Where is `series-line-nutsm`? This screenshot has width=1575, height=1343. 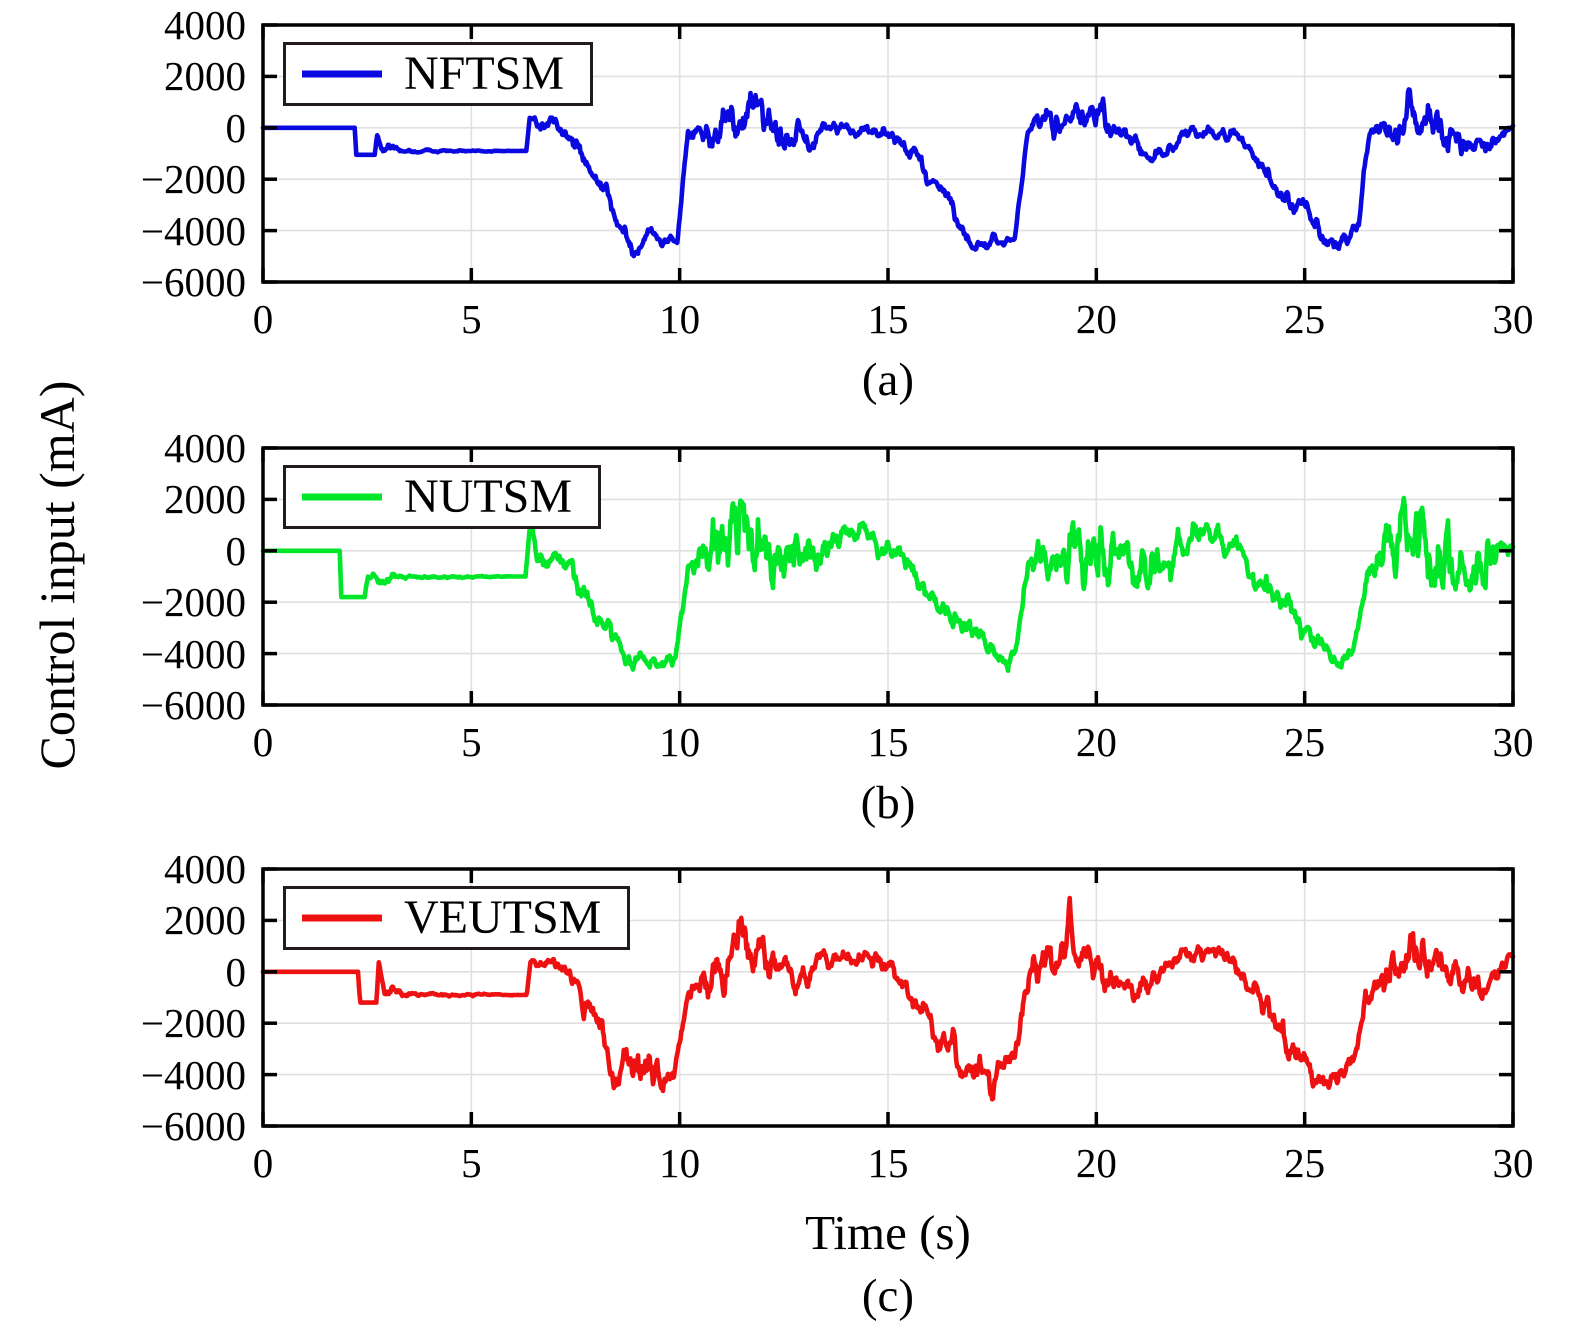
series-line-nutsm is located at coordinates (888, 584).